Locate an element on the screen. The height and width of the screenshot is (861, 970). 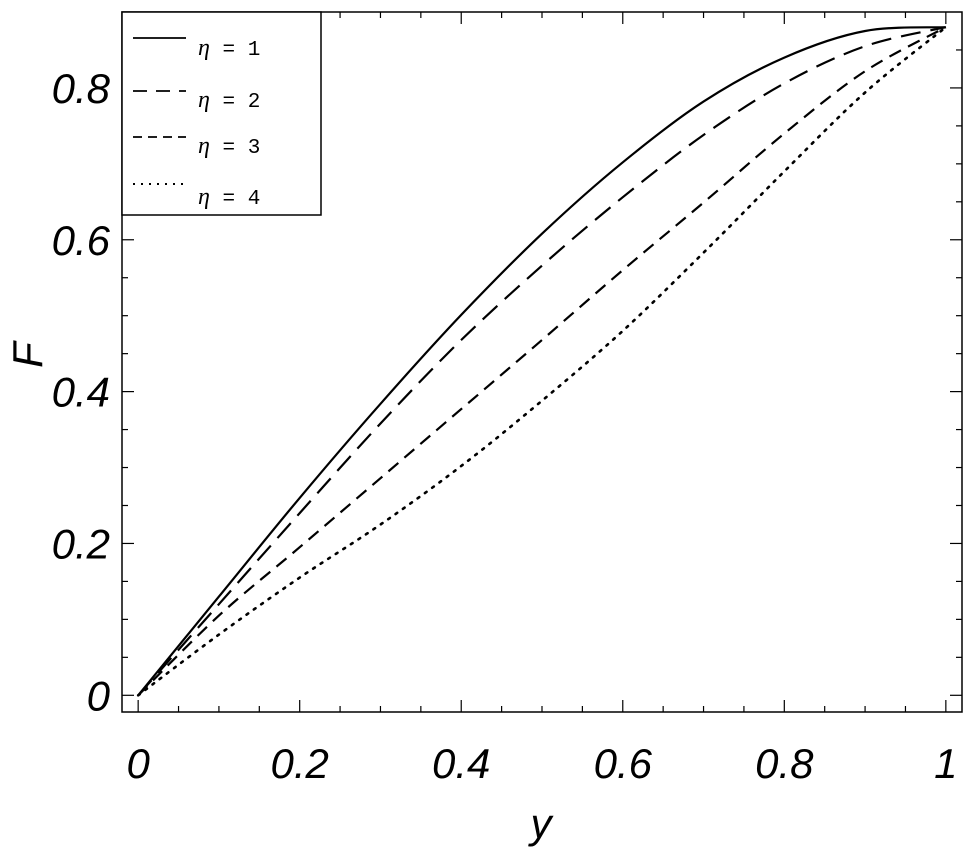
legend-label-eta-3: η = 3 is located at coordinates (229, 146).